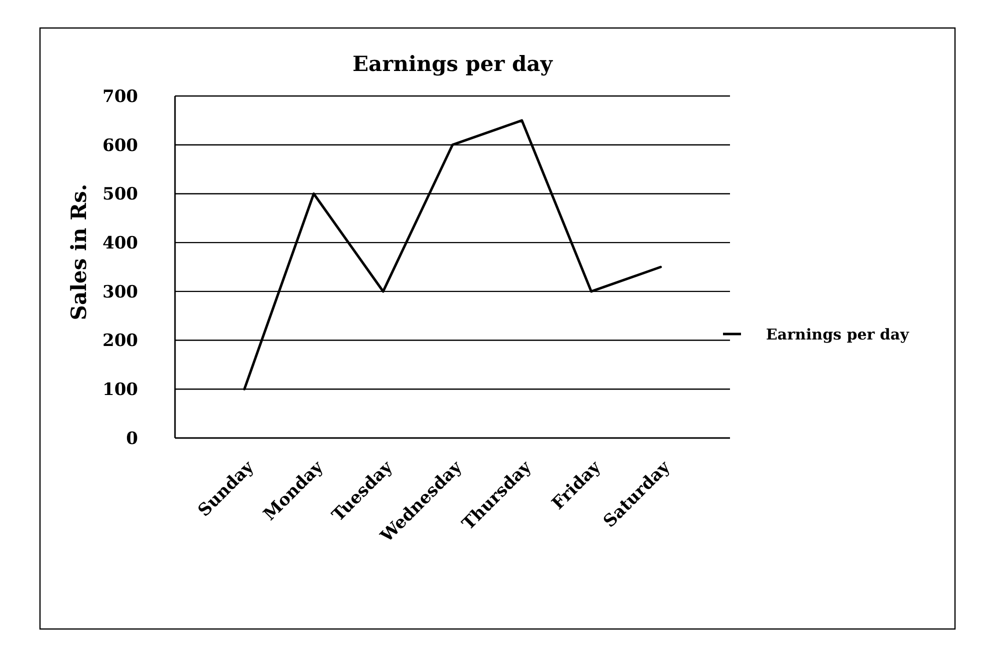 This screenshot has height=651, width=1000. Describe the element at coordinates (120, 146) in the screenshot. I see `y-tick-label: 600` at that location.